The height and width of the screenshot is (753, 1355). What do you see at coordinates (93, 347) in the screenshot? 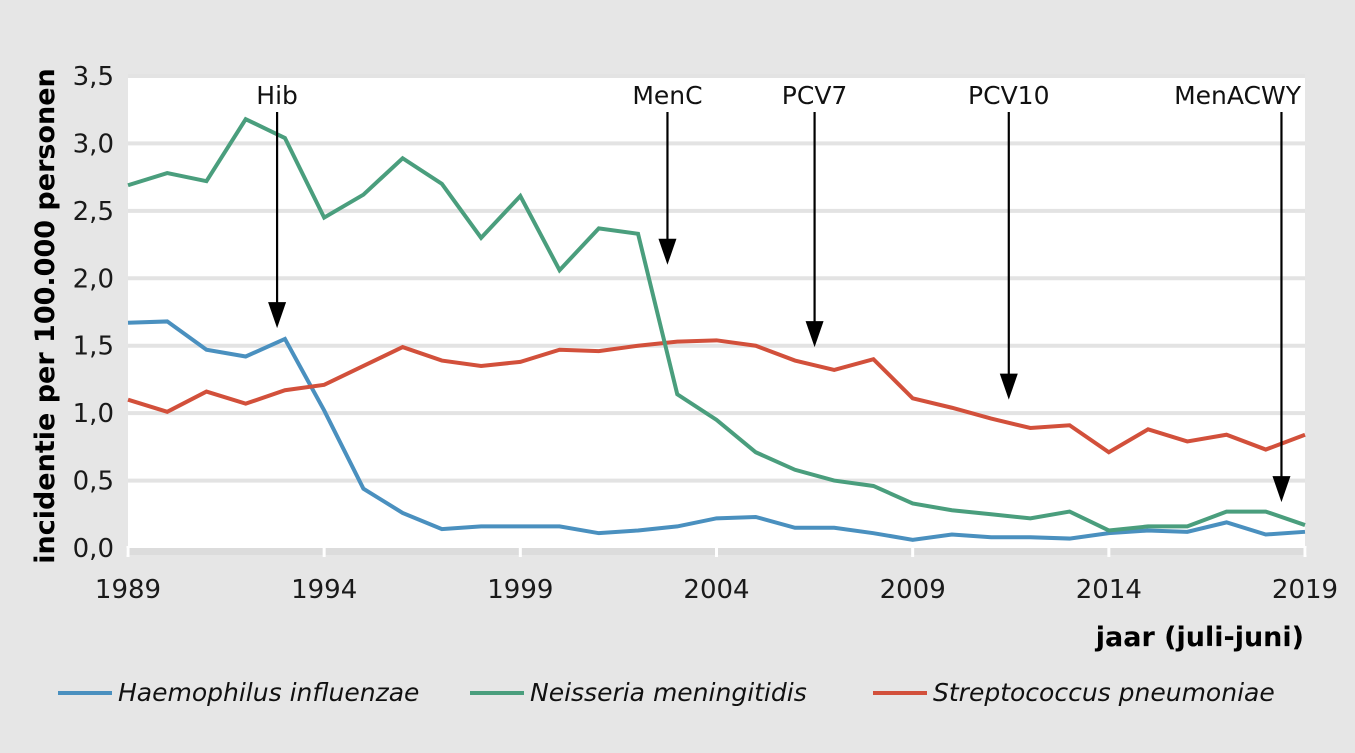
I see `y-tick-label: 1,5` at bounding box center [93, 347].